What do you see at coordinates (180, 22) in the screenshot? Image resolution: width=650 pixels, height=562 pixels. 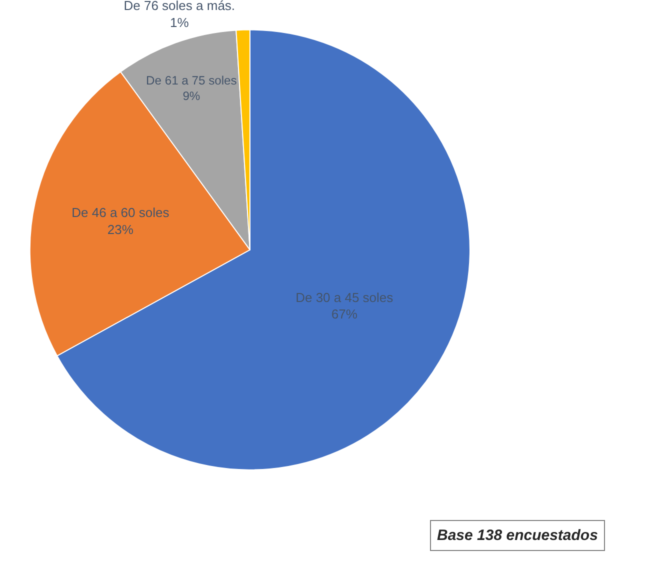 I see `data-label: 1%` at bounding box center [180, 22].